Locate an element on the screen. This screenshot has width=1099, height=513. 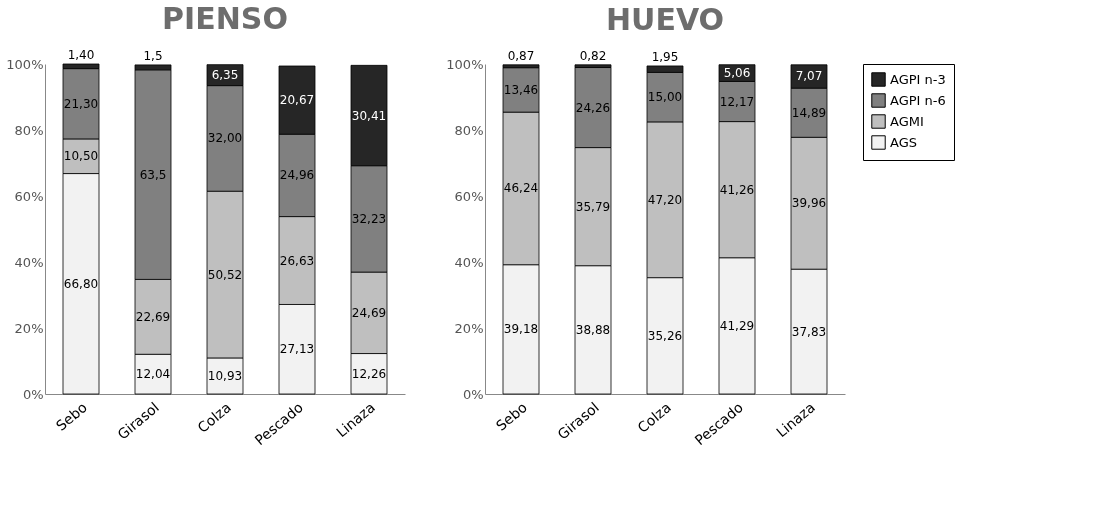
data-label: 1,5 is located at coordinates (153, 55).